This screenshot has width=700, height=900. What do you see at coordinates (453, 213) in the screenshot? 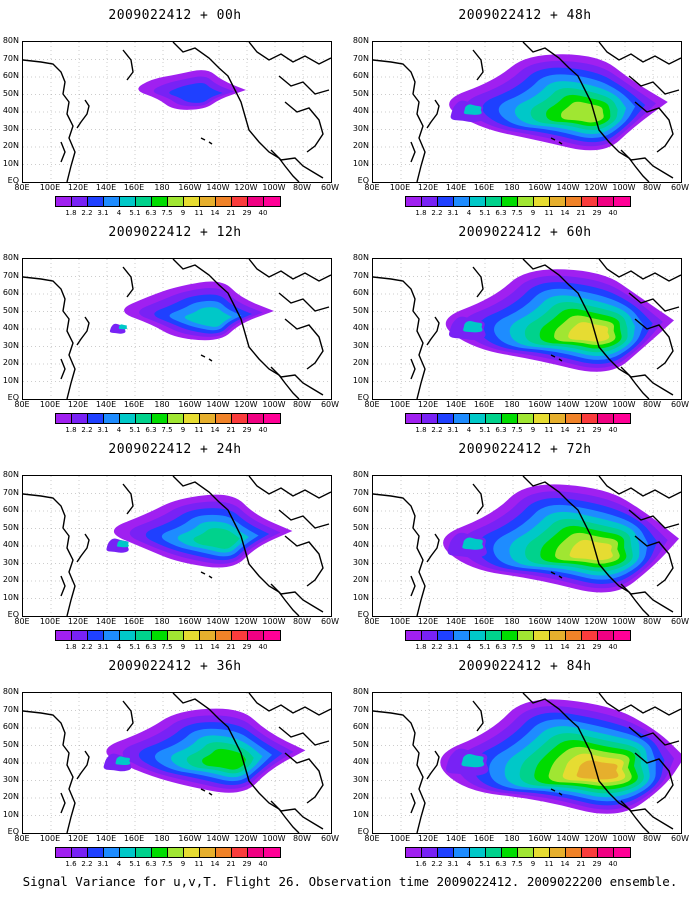
I see `colorbar-level-label: 3.1` at bounding box center [453, 213].